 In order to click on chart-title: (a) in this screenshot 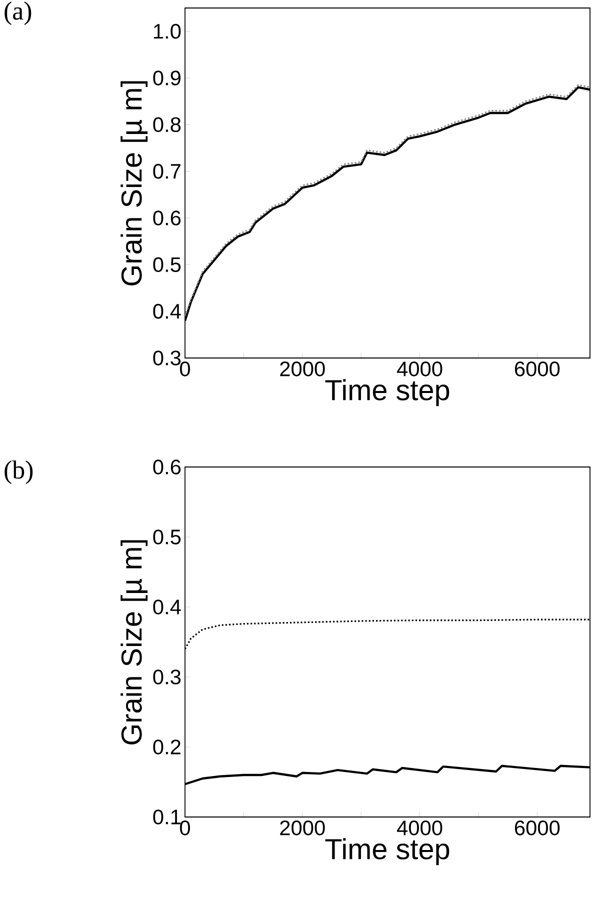, I will do `click(18, 14)`.